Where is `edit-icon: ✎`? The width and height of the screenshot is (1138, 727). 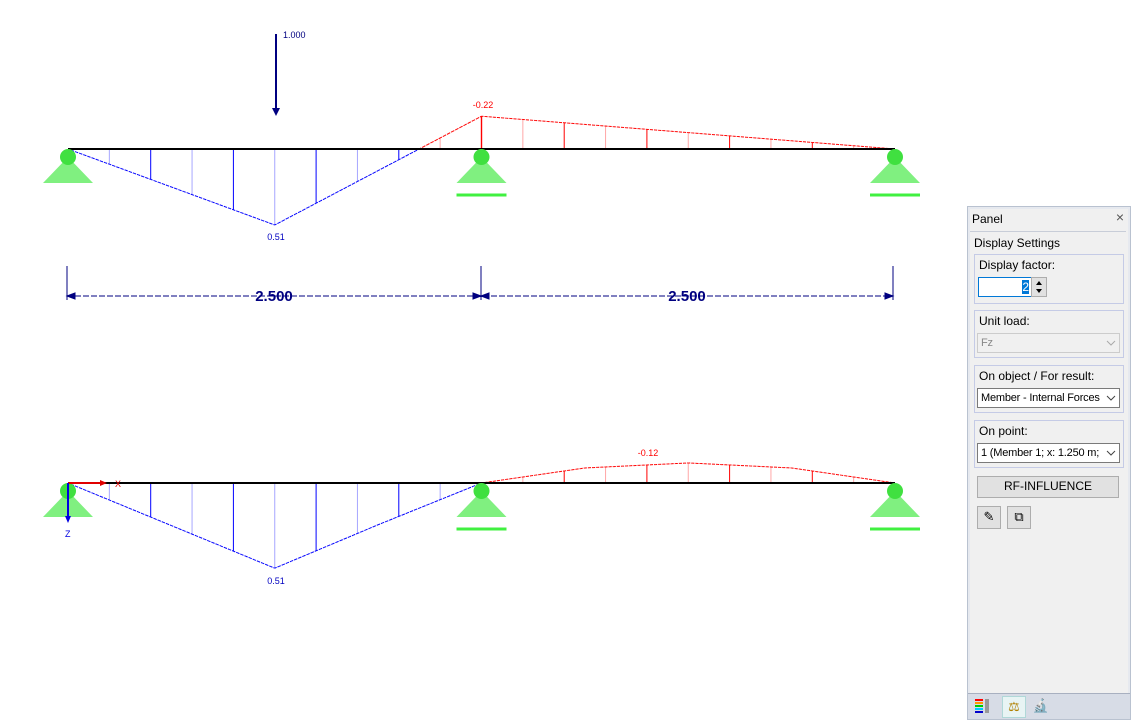 edit-icon: ✎ is located at coordinates (989, 517).